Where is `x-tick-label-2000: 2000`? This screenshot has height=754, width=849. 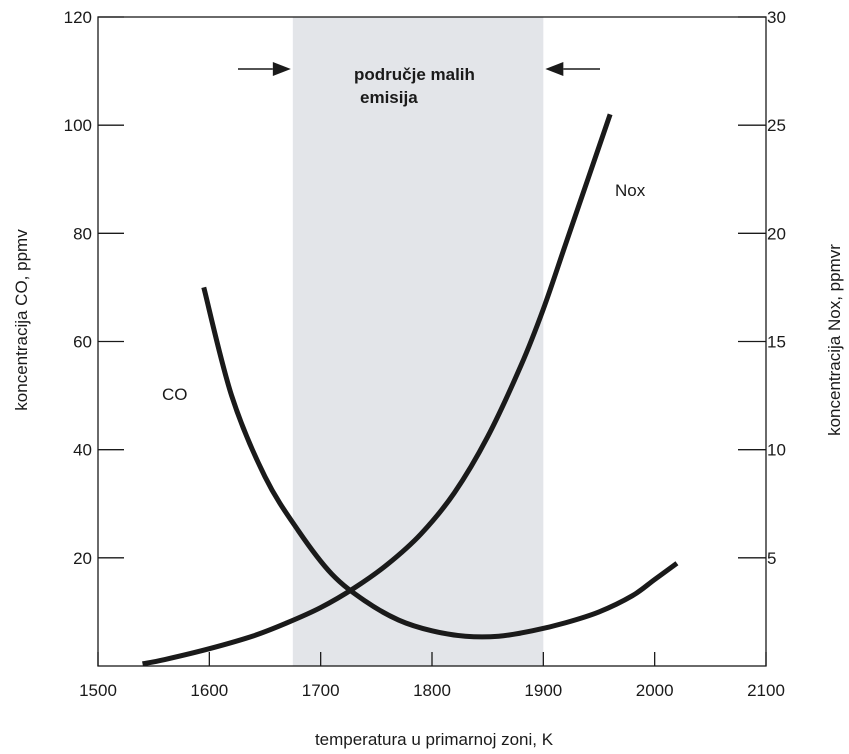
x-tick-label-2000: 2000 is located at coordinates (655, 690).